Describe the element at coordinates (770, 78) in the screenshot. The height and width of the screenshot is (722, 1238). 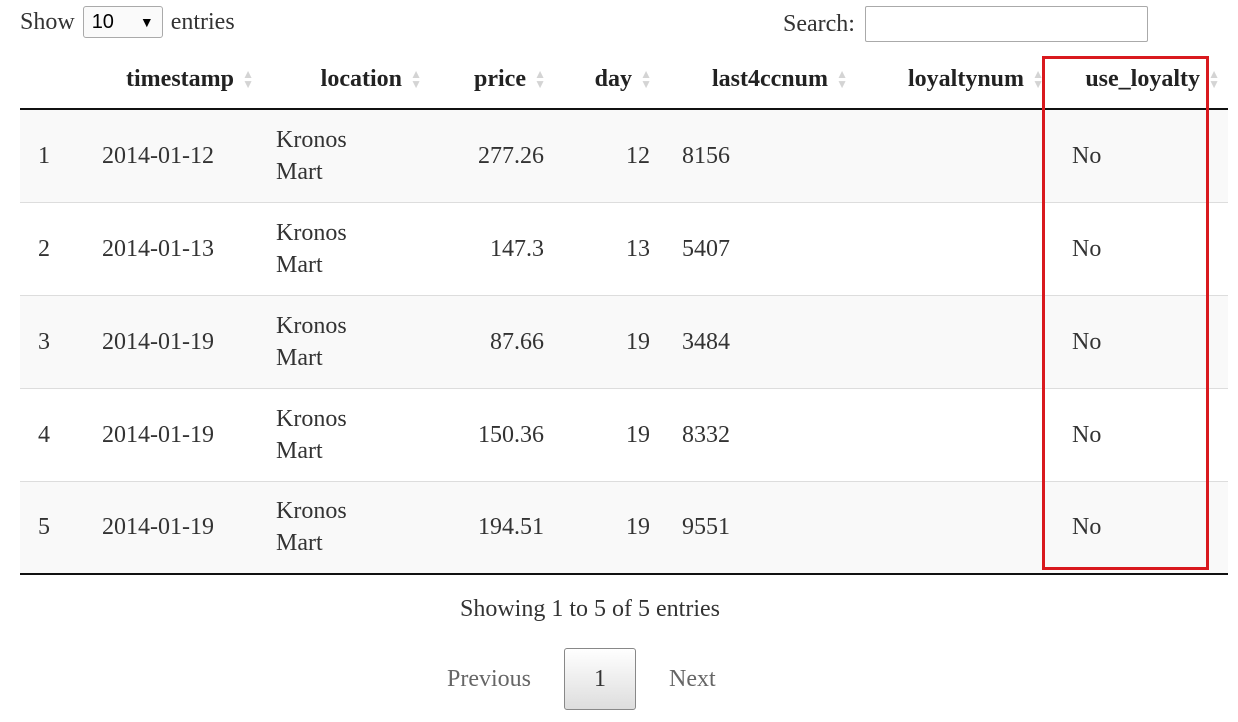
I see `column-header-label: last4ccnum` at that location.